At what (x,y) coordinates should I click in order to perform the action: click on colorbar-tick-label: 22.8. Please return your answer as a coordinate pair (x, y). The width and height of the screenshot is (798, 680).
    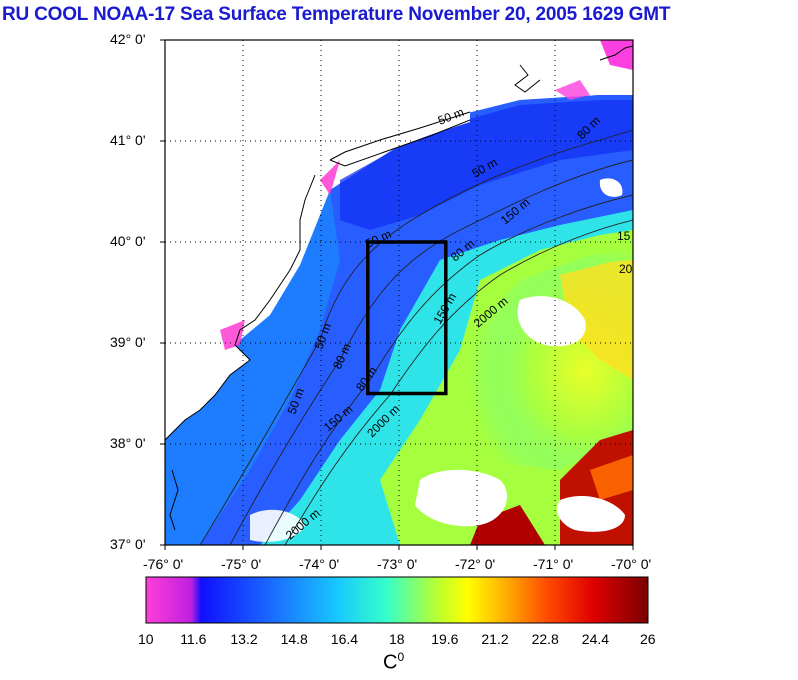
    Looking at the image, I should click on (545, 639).